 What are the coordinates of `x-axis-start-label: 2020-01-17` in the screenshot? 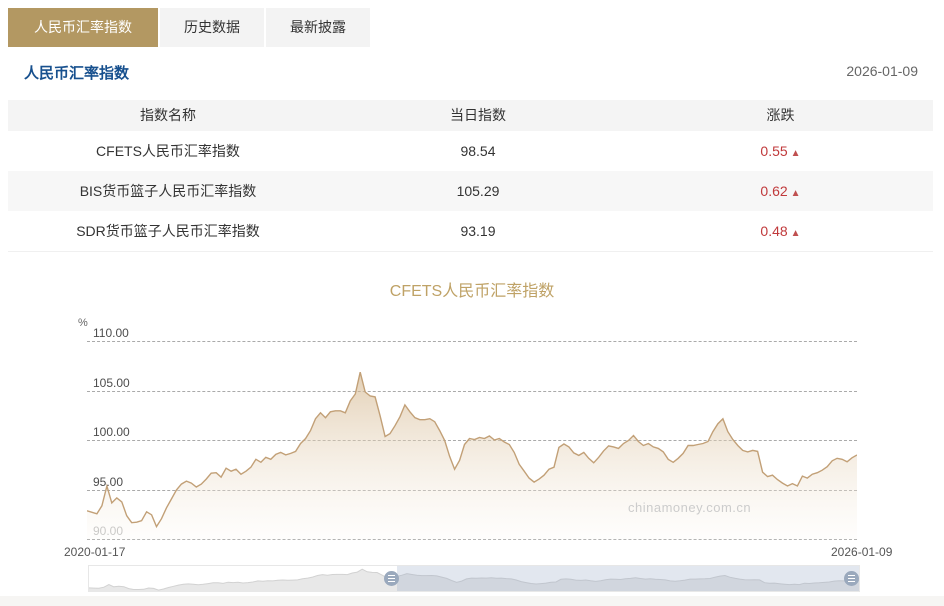 It's located at (95, 552).